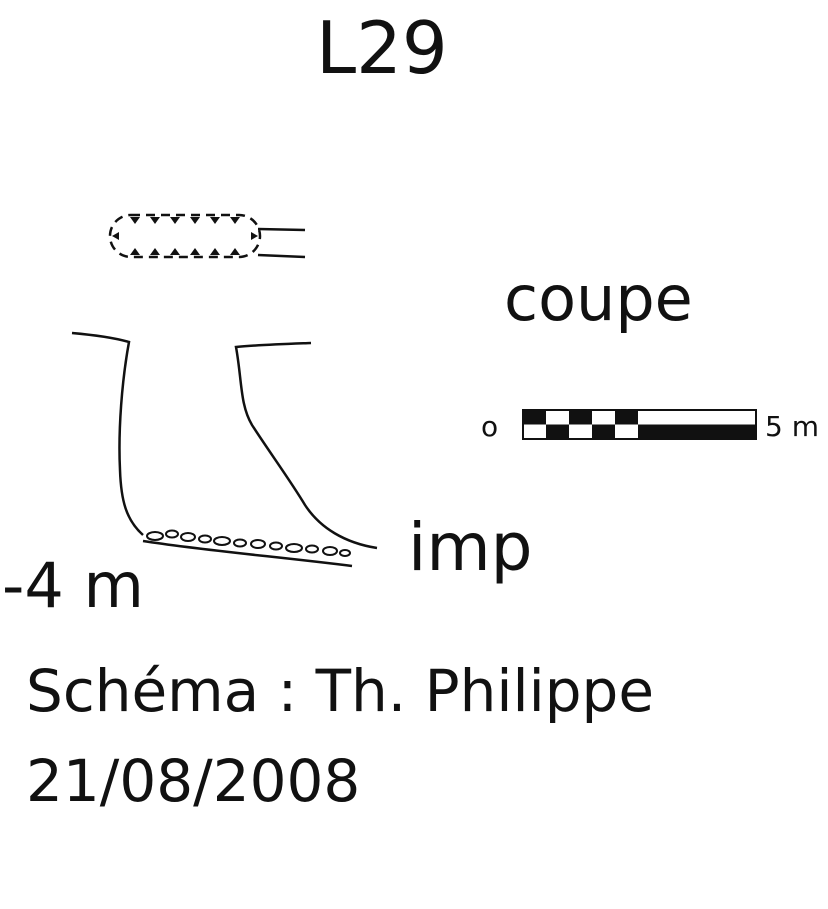  Describe the element at coordinates (248, 543) in the screenshot. I see `floor-debris` at that location.